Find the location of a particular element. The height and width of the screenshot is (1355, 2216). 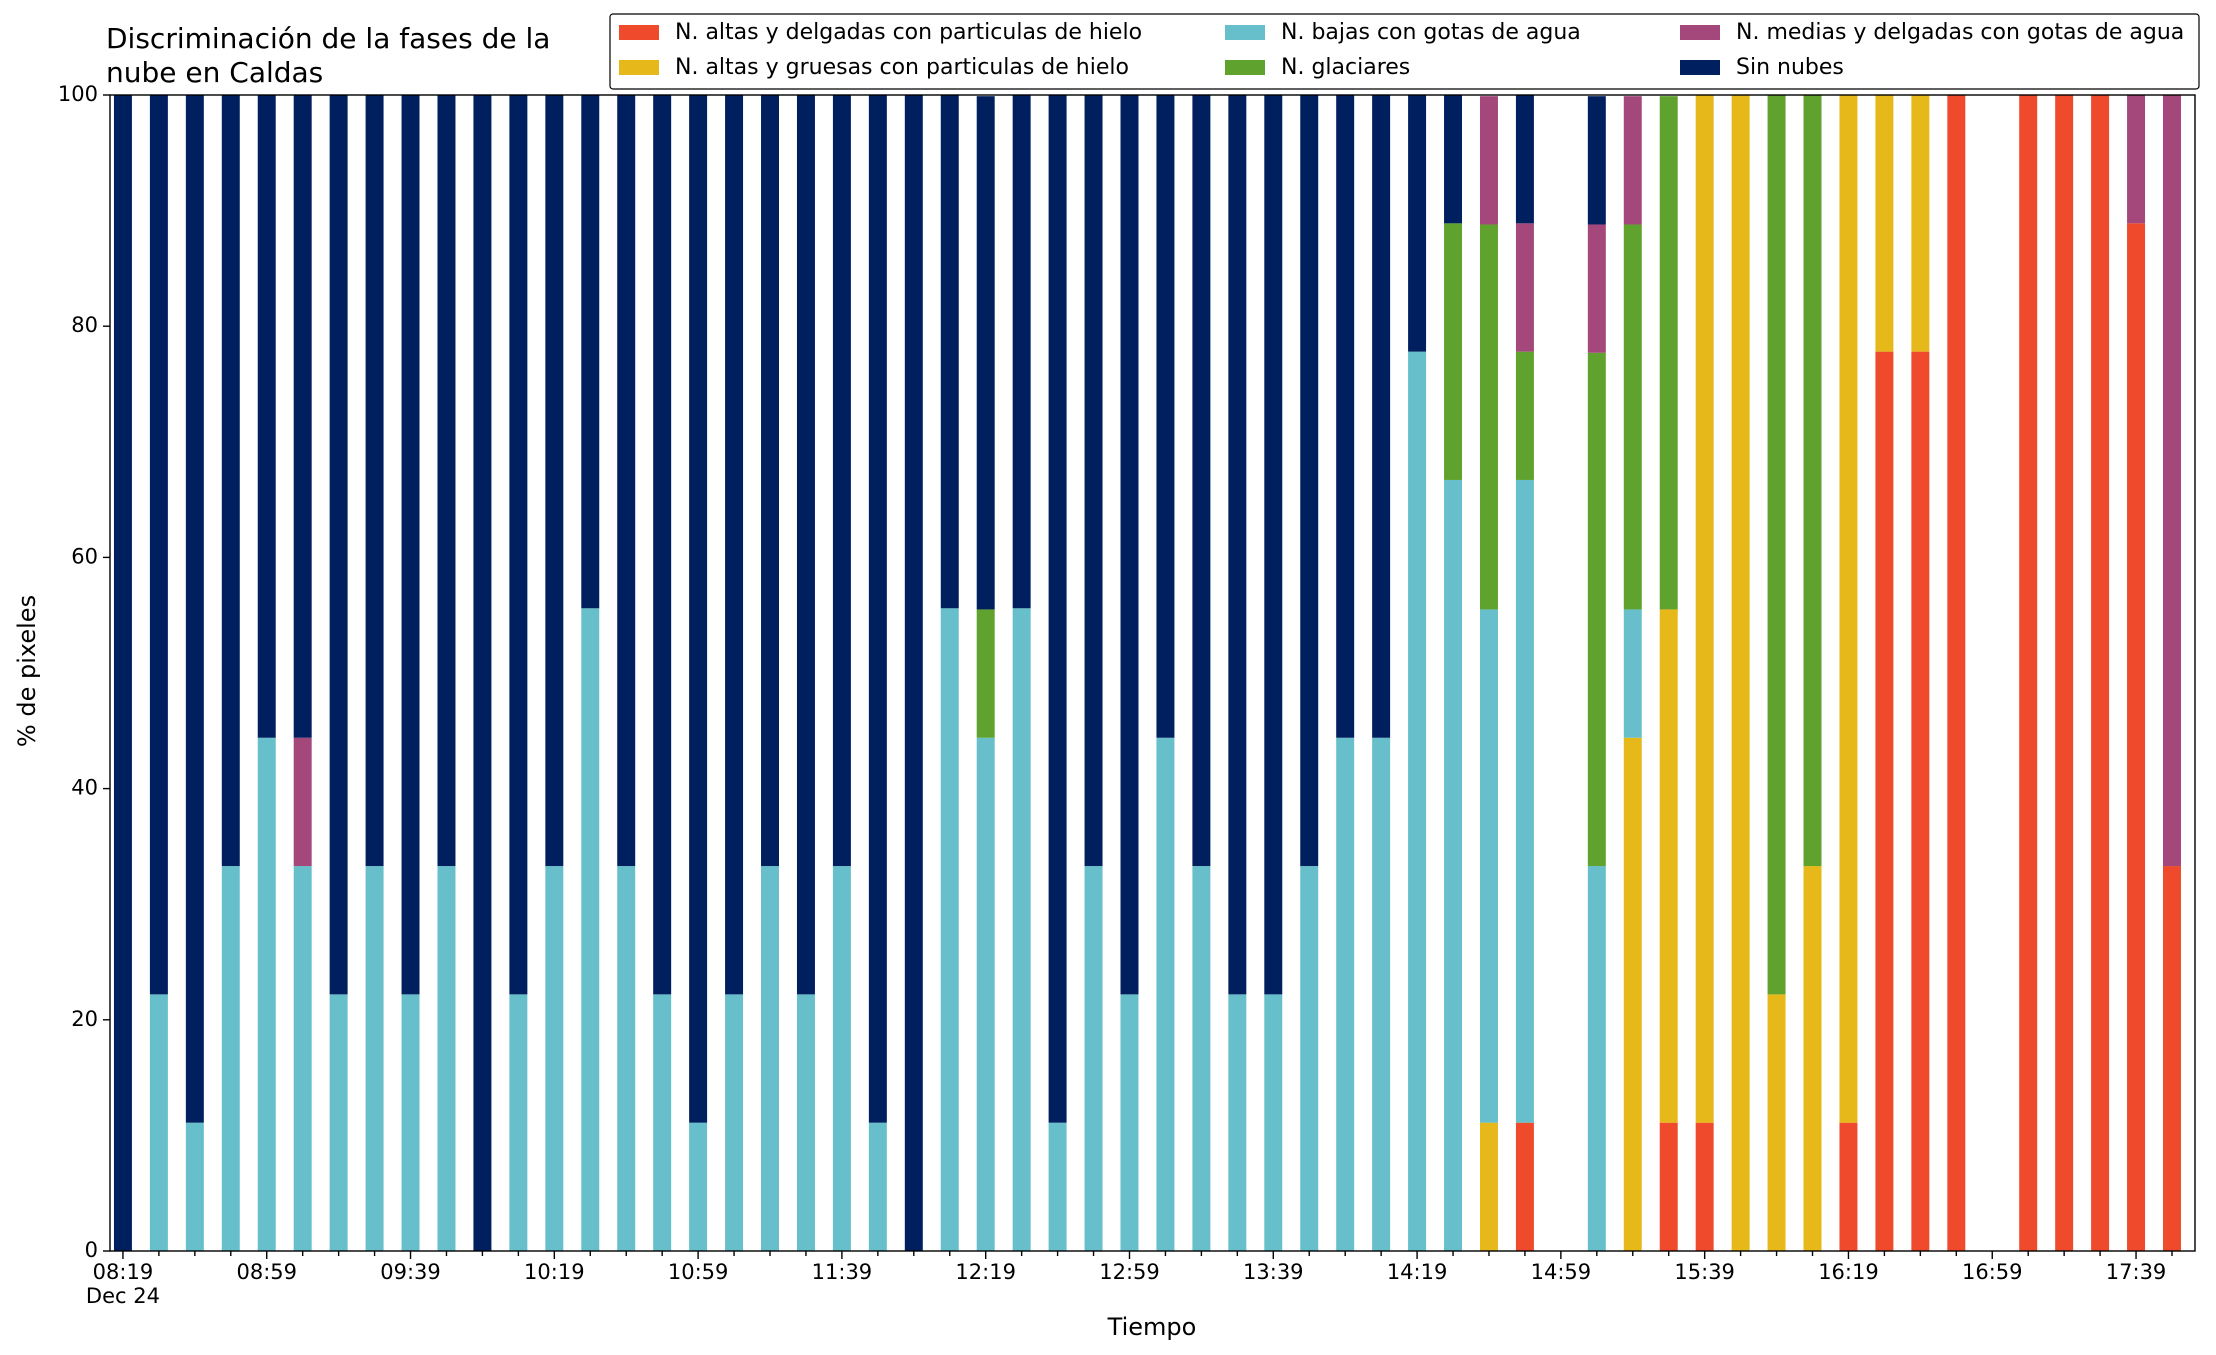

y-axis-label: % de pixeles is located at coordinates (27, 671).